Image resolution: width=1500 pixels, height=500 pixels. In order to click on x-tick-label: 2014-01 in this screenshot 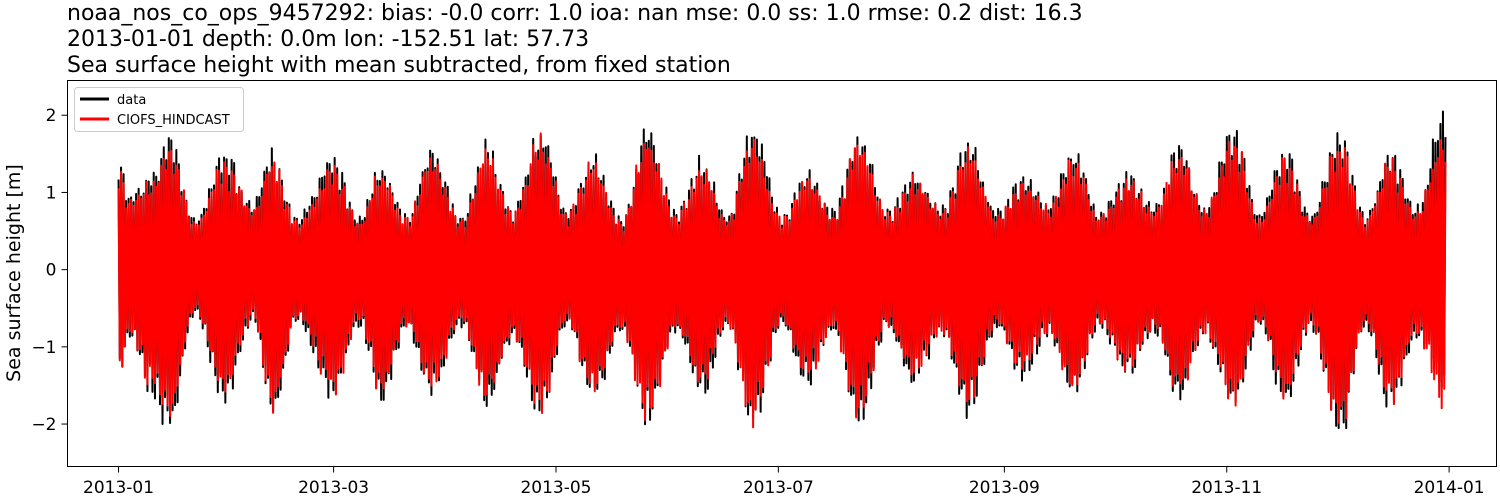, I will do `click(1449, 488)`.